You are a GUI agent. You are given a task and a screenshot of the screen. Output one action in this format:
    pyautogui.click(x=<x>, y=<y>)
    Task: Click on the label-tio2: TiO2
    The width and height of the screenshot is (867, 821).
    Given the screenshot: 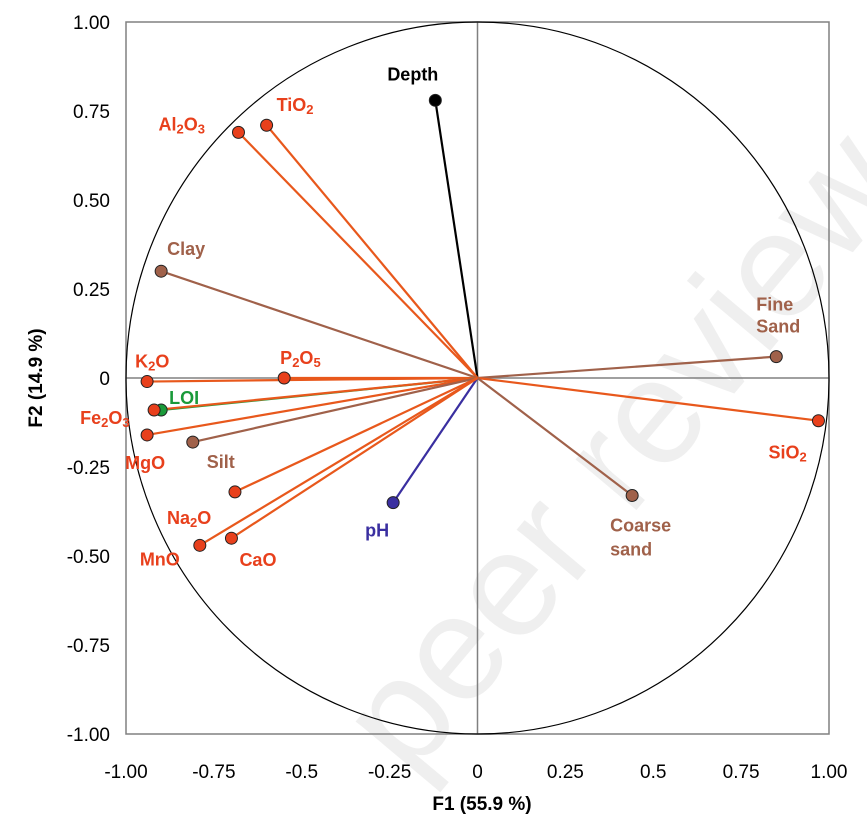 What is the action you would take?
    pyautogui.click(x=295, y=106)
    